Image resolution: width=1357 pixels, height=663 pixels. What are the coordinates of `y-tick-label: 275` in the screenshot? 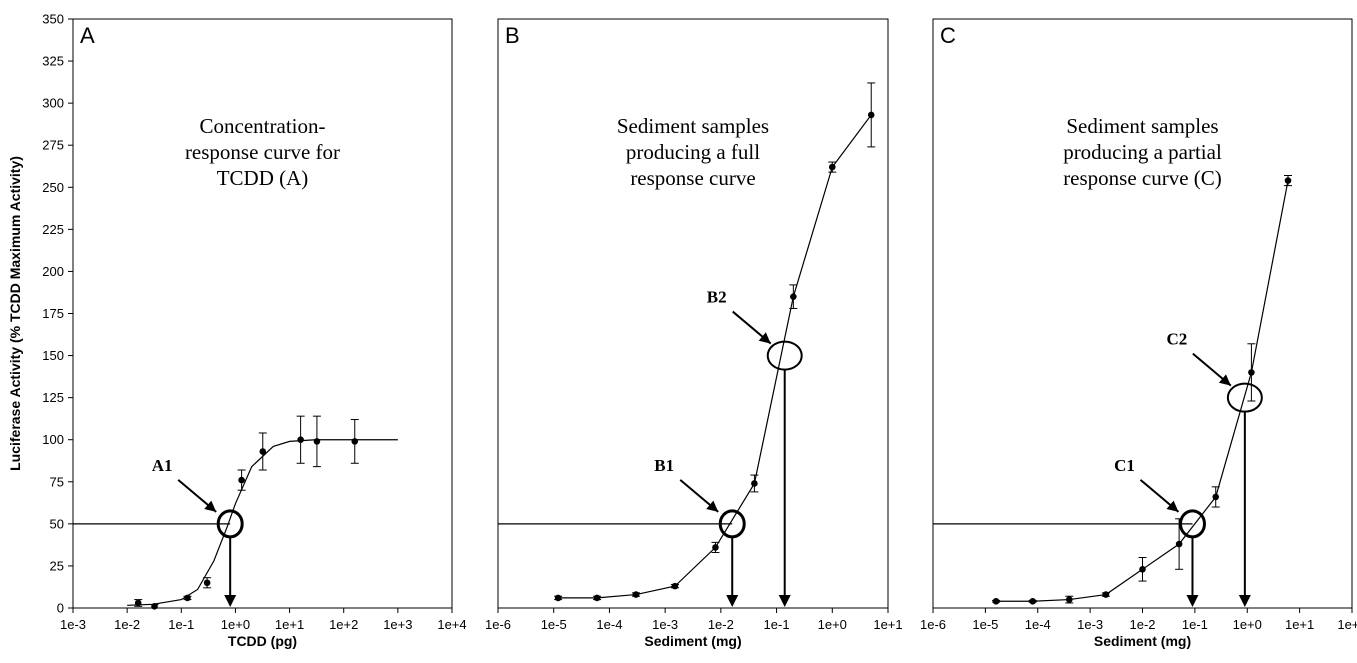 It's located at (53, 145).